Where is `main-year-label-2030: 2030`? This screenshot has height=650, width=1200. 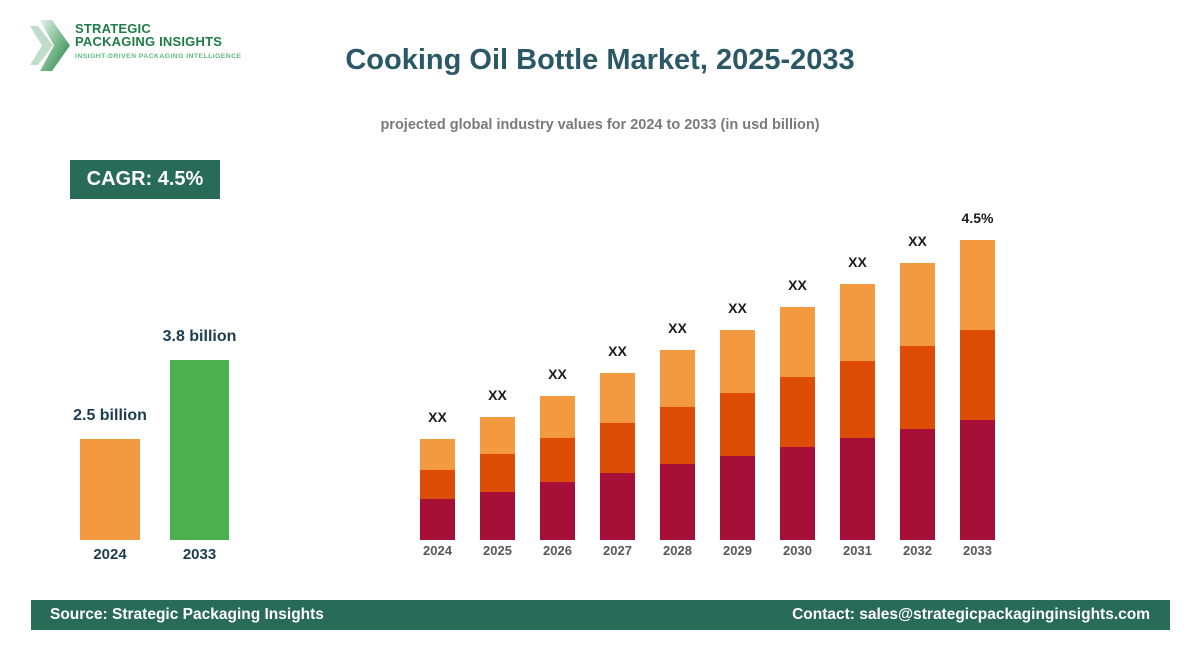
main-year-label-2030: 2030 is located at coordinates (797, 550).